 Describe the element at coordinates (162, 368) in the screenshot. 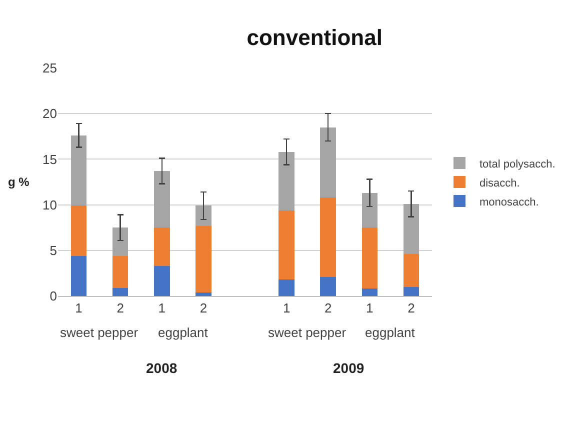

I see `text: 2008` at that location.